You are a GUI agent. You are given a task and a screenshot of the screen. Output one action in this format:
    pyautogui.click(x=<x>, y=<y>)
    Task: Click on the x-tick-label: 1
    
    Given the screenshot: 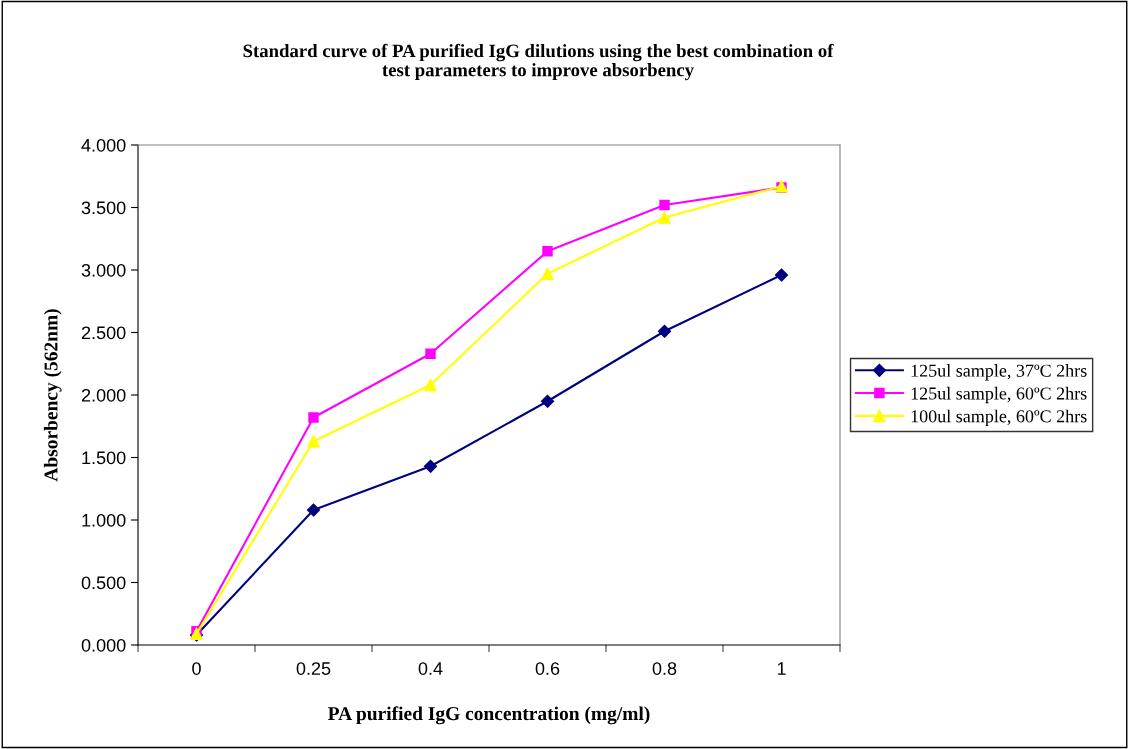 What is the action you would take?
    pyautogui.click(x=781, y=668)
    